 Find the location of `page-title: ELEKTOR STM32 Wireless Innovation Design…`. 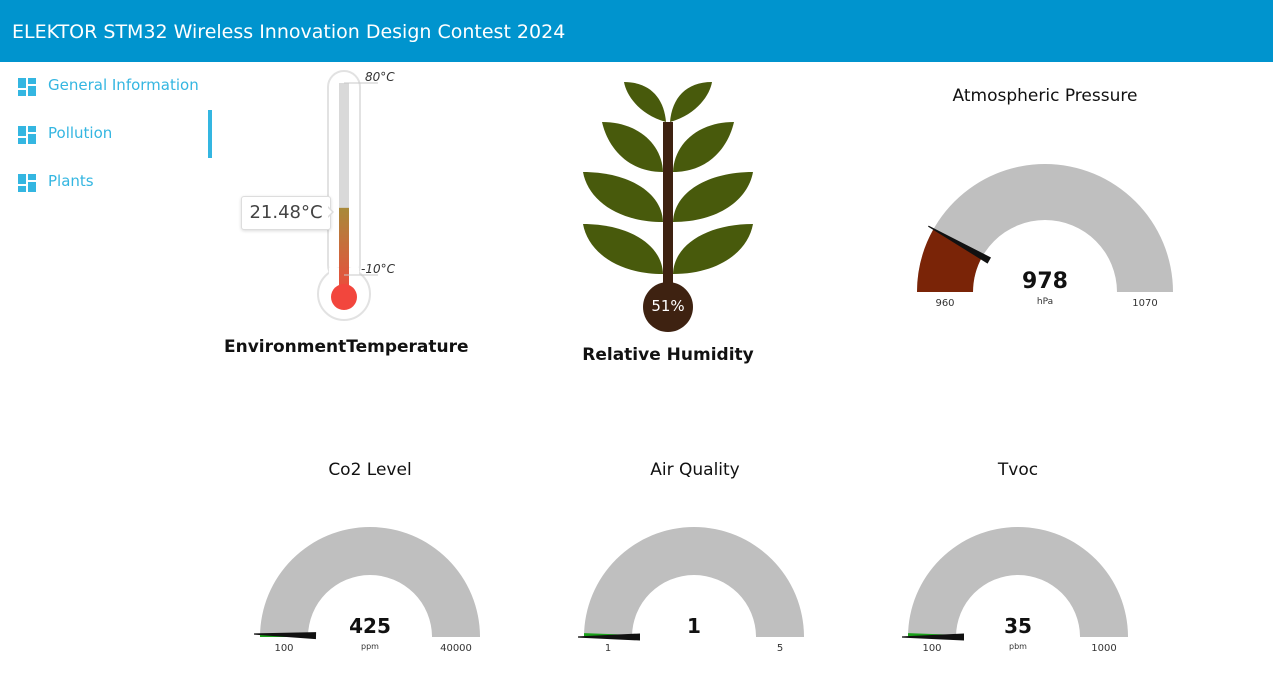

page-title: ELEKTOR STM32 Wireless Innovation Design… is located at coordinates (289, 32).